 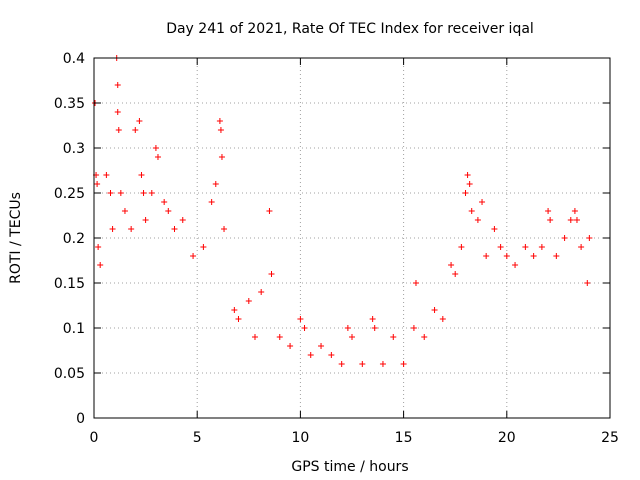 What do you see at coordinates (74, 59) in the screenshot?
I see `y-tick-label: 0.4` at bounding box center [74, 59].